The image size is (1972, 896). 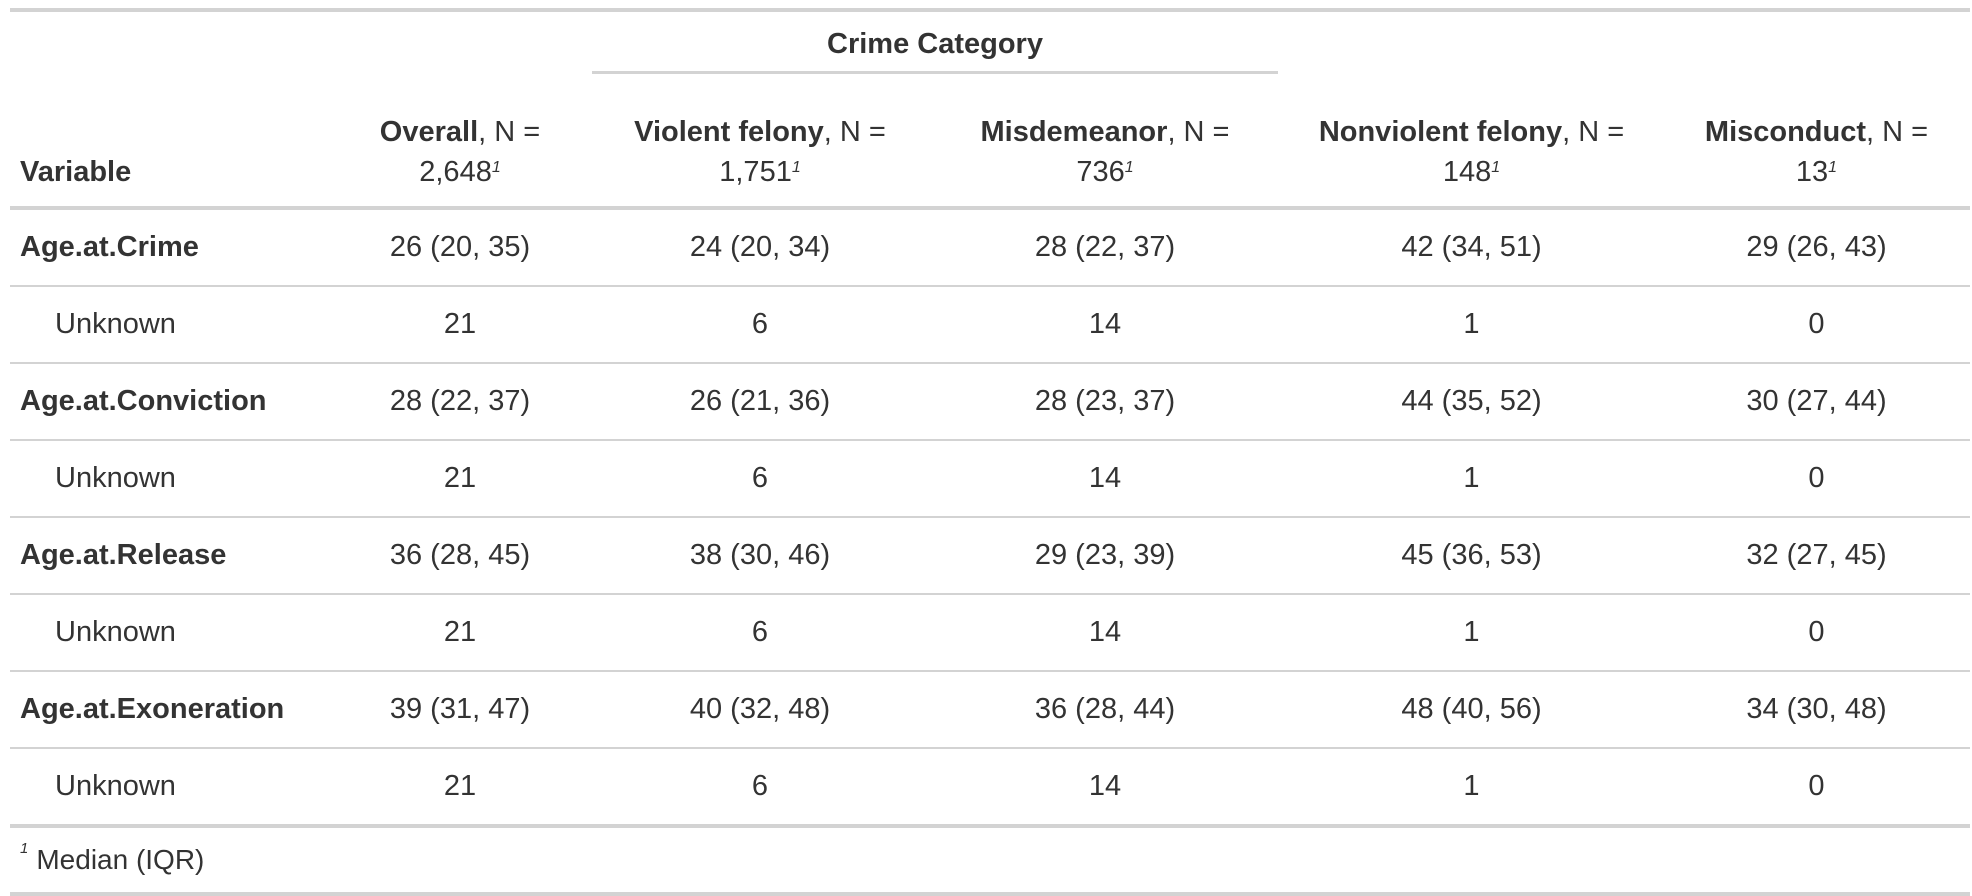 What do you see at coordinates (170, 247) in the screenshot?
I see `row-label: Age.at.Crime` at bounding box center [170, 247].